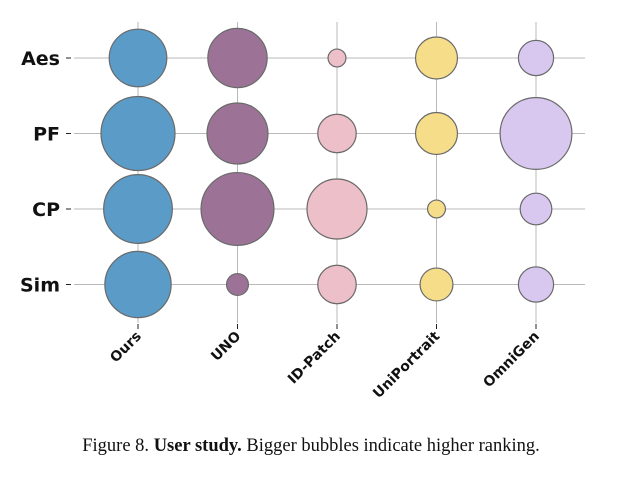  What do you see at coordinates (436, 284) in the screenshot?
I see `bubble-uniportrait-sim` at bounding box center [436, 284].